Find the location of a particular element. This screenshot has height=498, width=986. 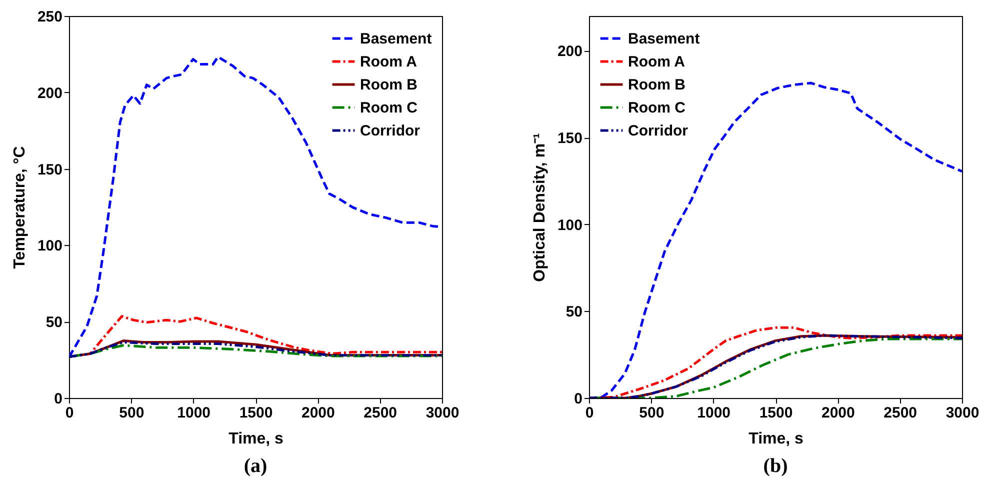

text: (a) is located at coordinates (256, 466).